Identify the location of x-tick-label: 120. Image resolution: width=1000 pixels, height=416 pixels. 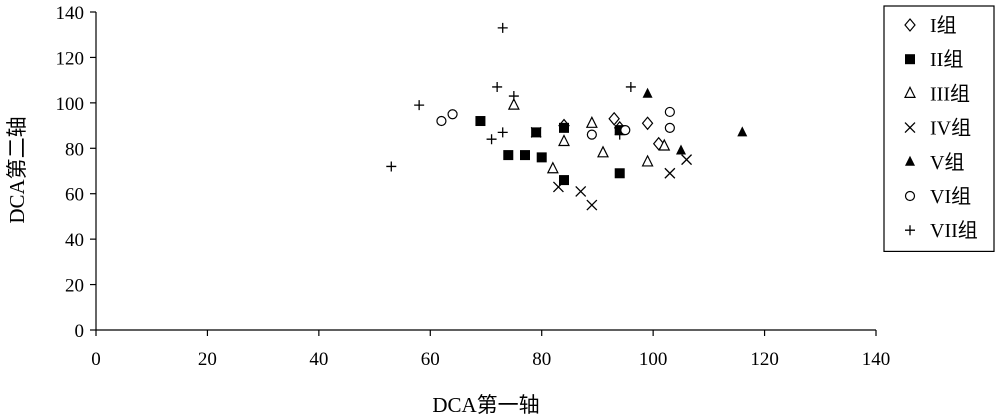
(764, 359).